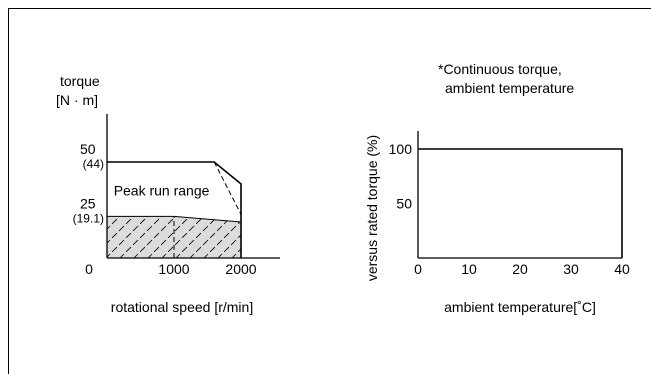 This screenshot has width=651, height=374. What do you see at coordinates (571, 269) in the screenshot?
I see `chart2-x-tick-label: 30` at bounding box center [571, 269].